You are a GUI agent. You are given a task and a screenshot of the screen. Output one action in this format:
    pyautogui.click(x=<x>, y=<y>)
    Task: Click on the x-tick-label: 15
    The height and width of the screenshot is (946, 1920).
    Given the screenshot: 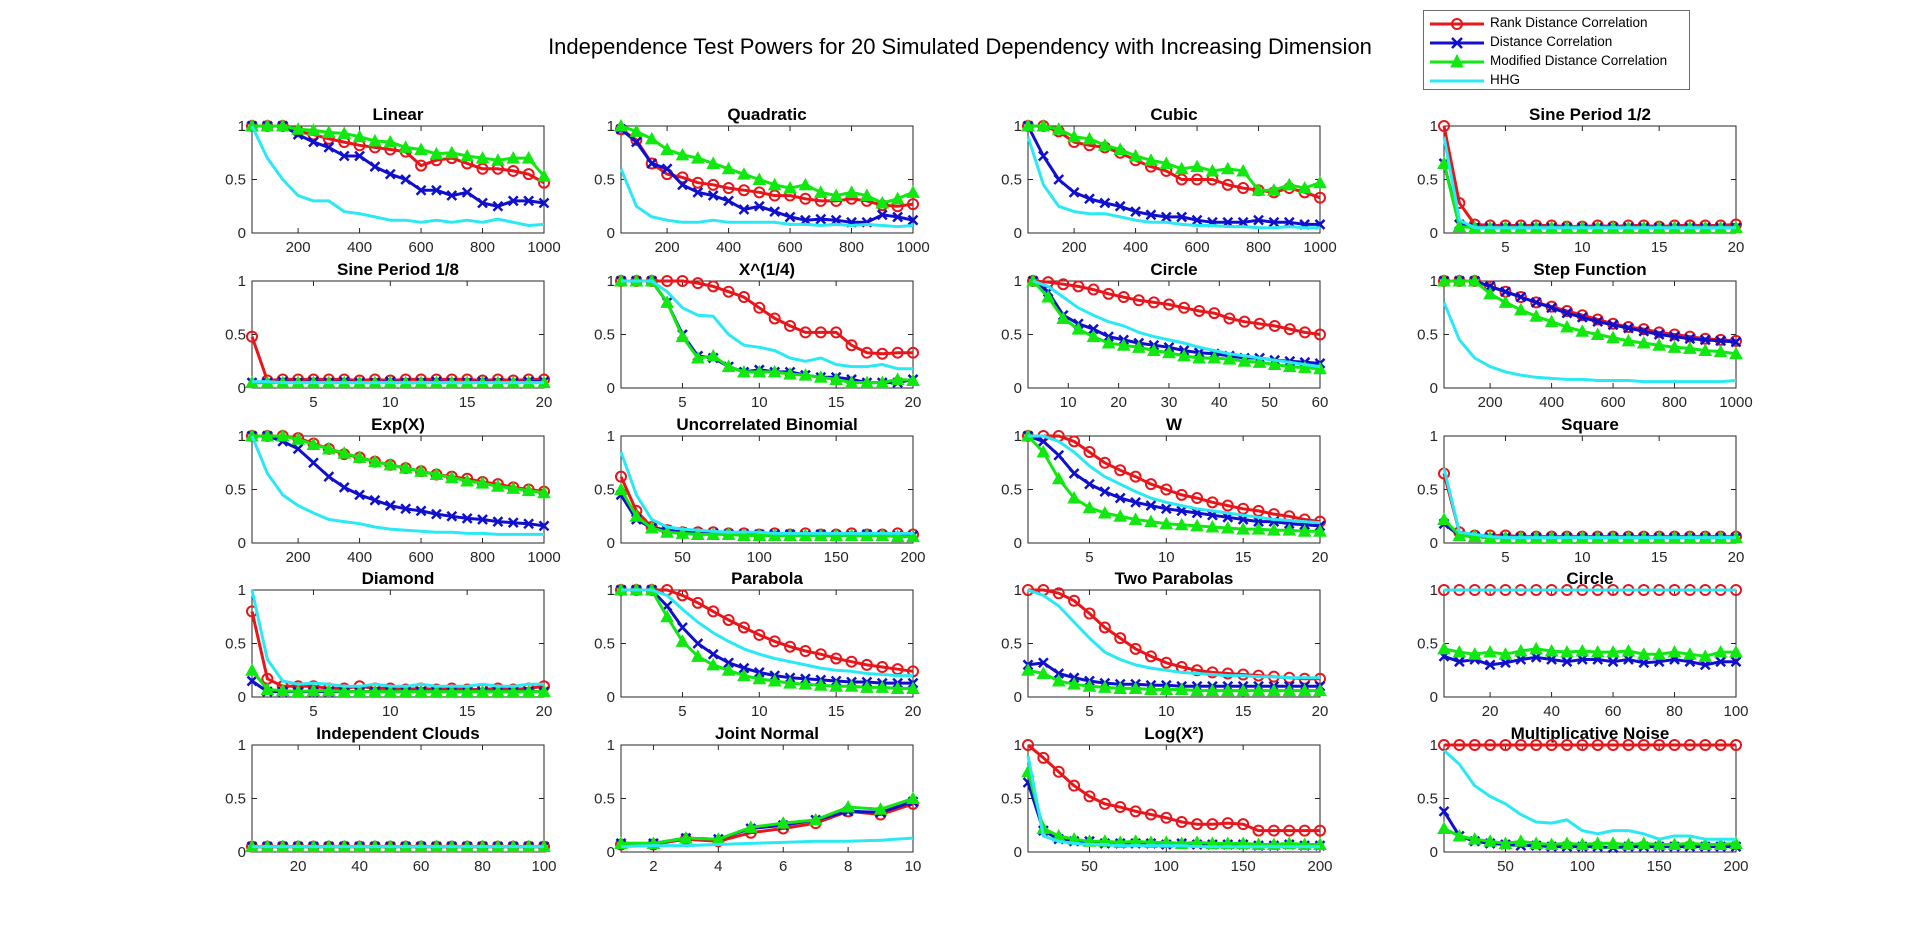 What is the action you would take?
    pyautogui.click(x=1243, y=711)
    